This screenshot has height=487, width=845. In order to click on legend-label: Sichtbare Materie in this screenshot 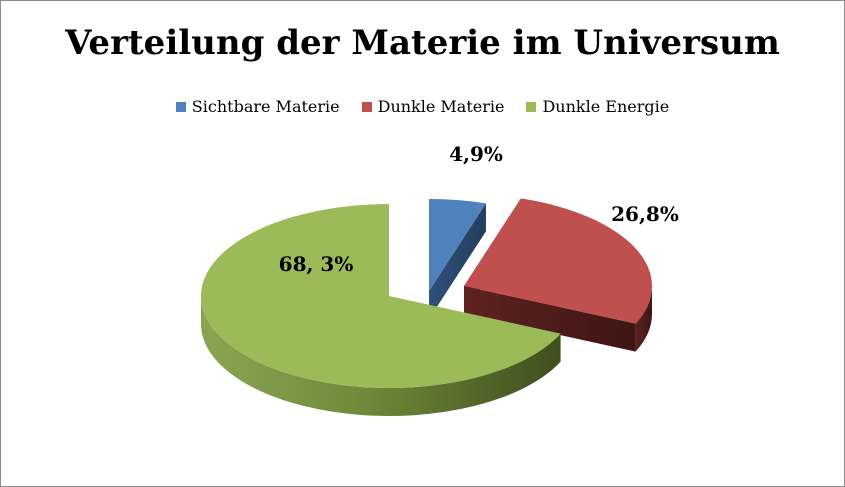, I will do `click(265, 106)`.